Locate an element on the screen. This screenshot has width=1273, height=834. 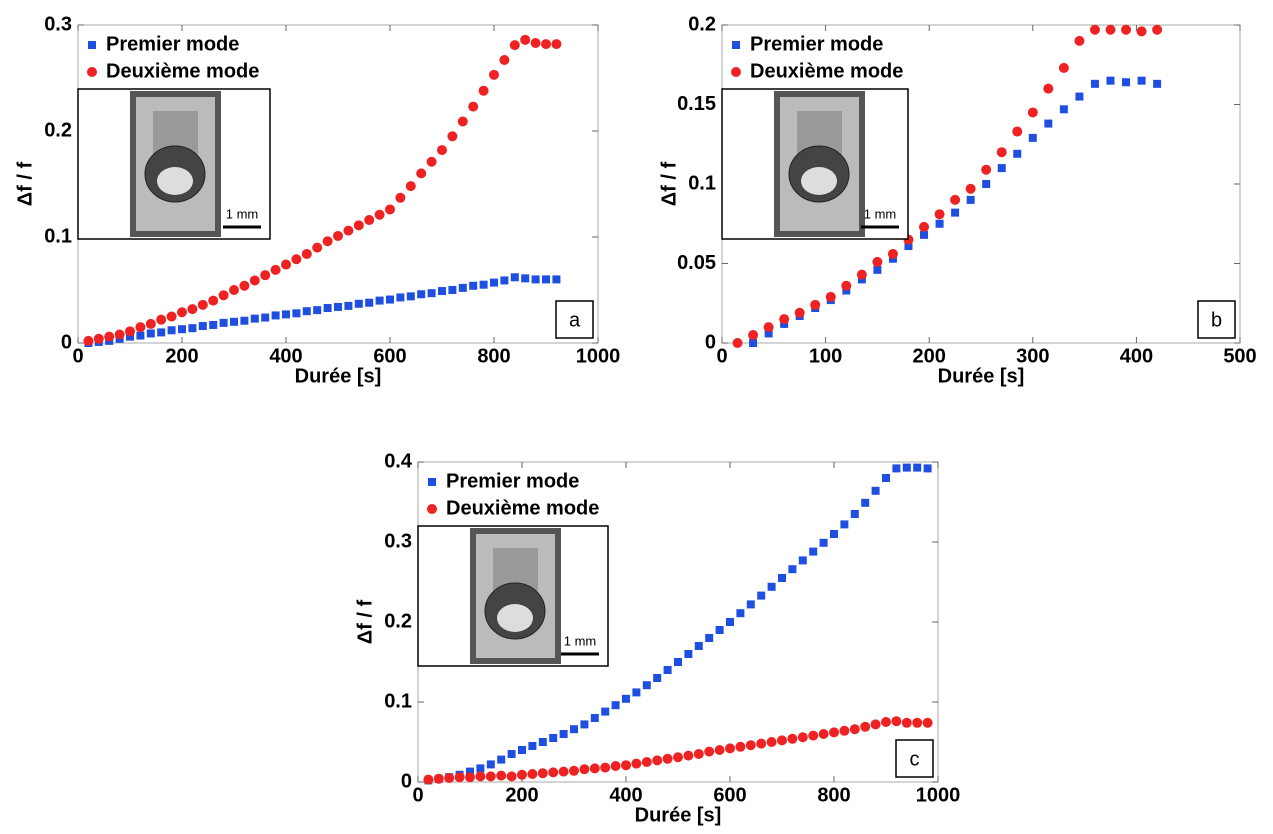
y-axis-label: Δf / f is located at coordinates (25, 183).